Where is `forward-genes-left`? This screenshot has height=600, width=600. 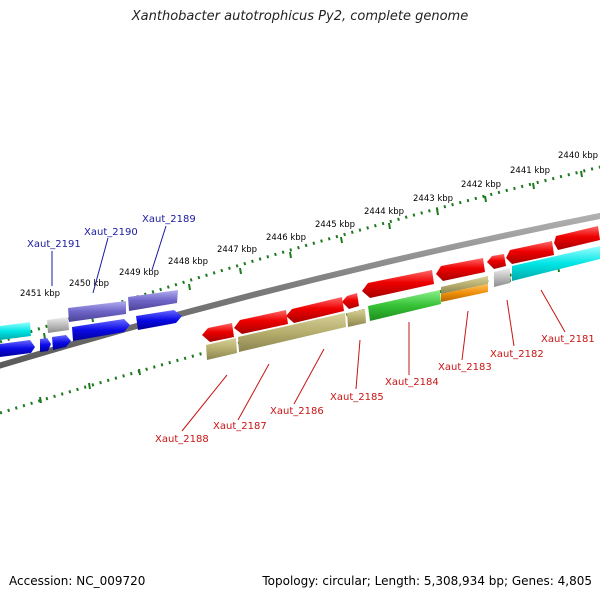
forward-genes-left is located at coordinates (89, 315).